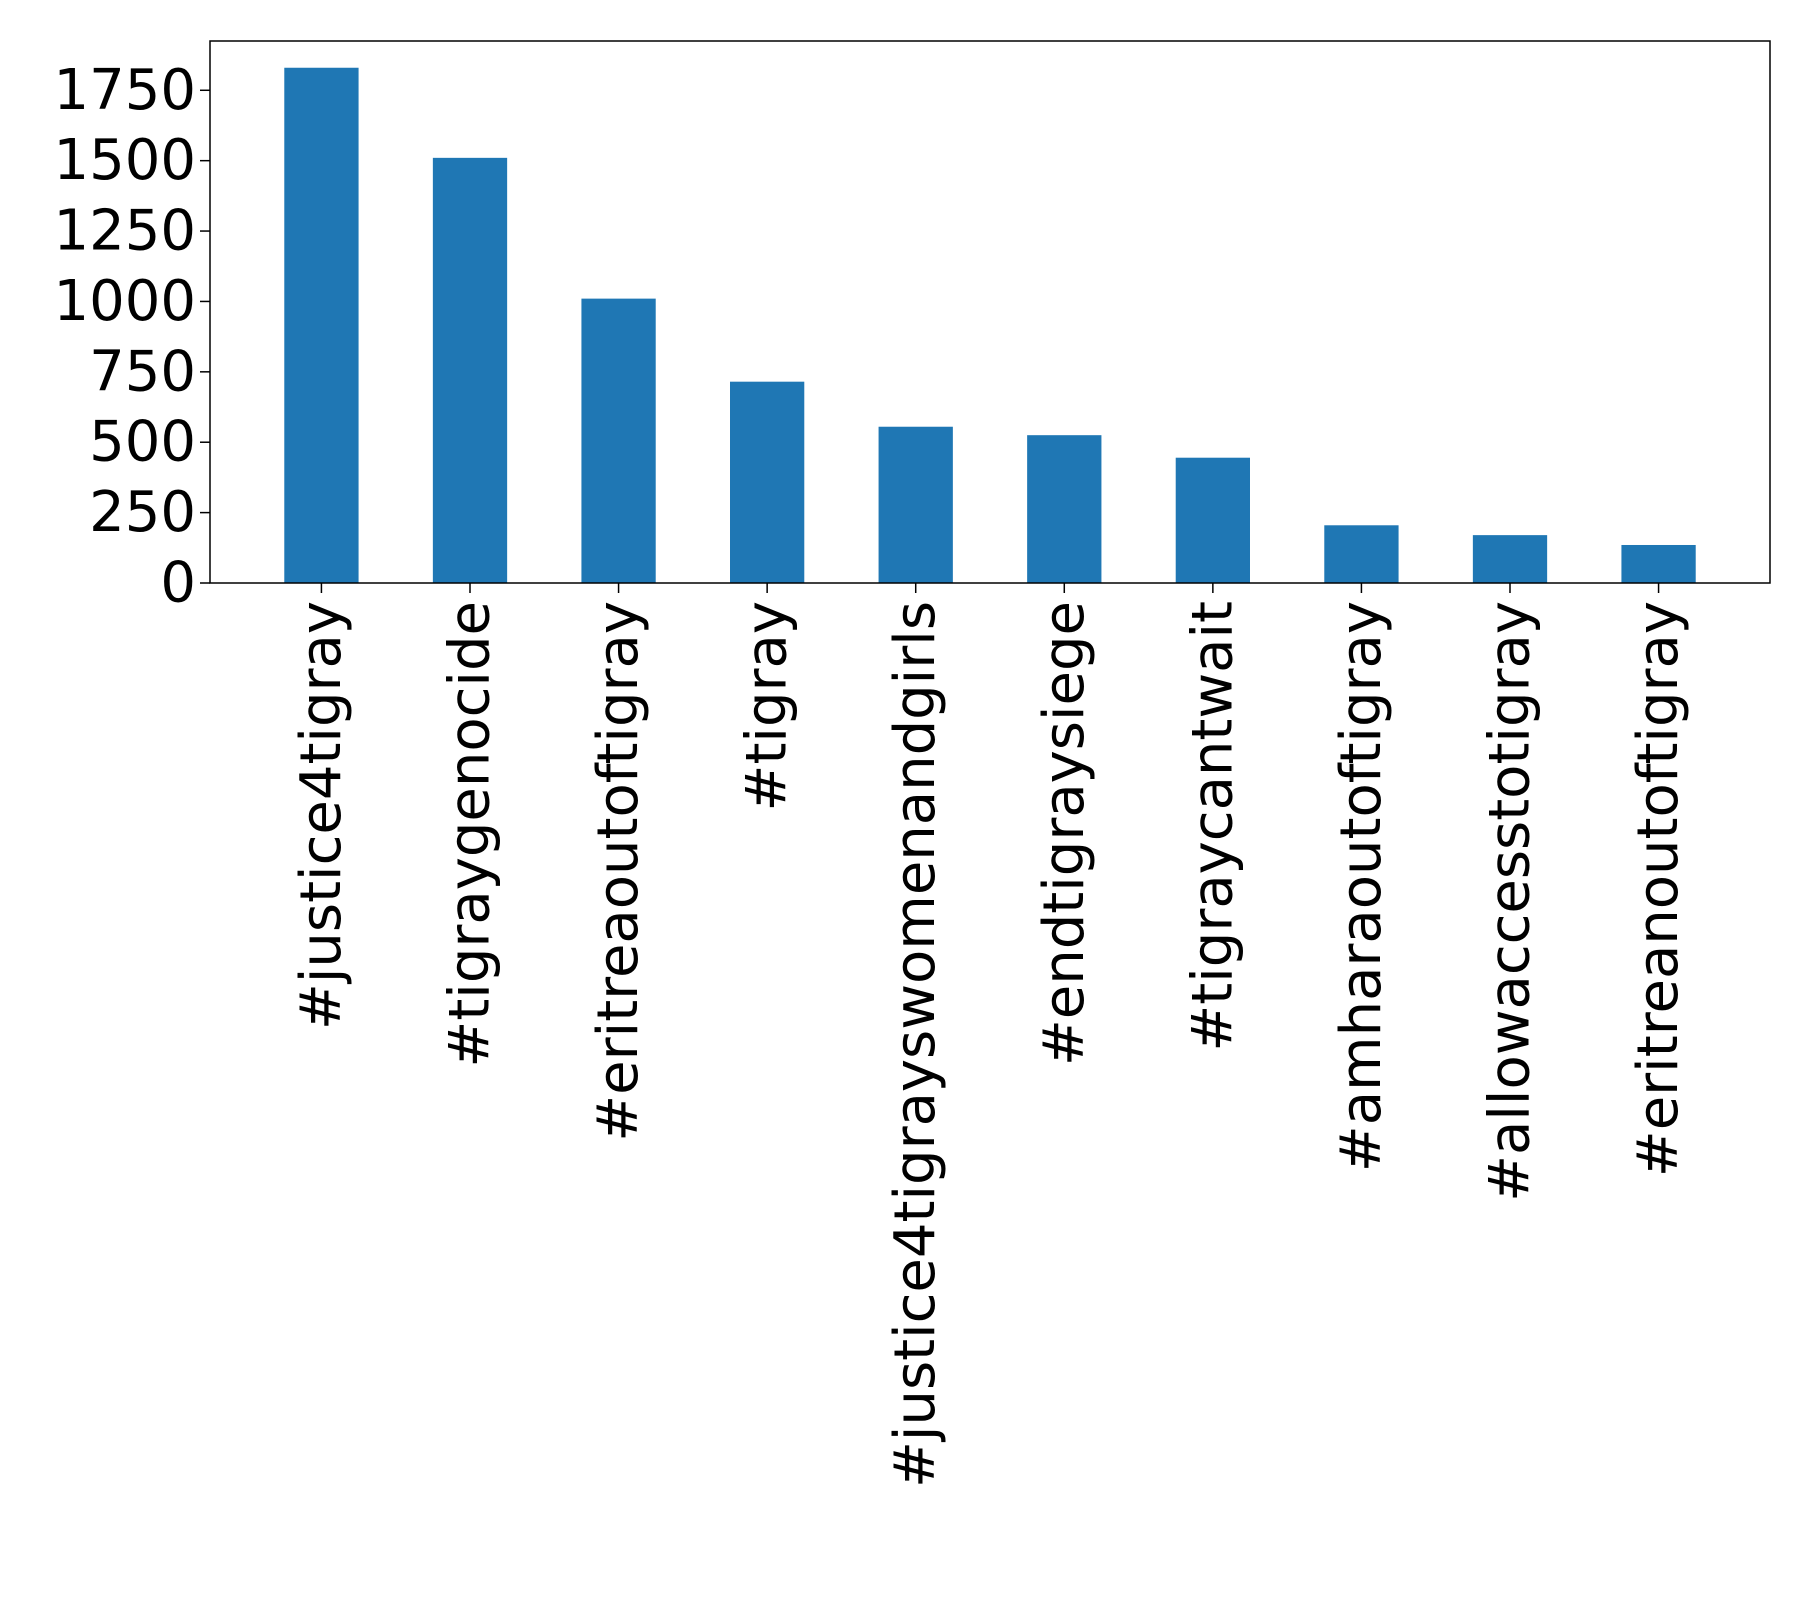 This screenshot has width=1798, height=1618. Describe the element at coordinates (1064, 833) in the screenshot. I see `x-tick-label: #endtigraysiege` at that location.